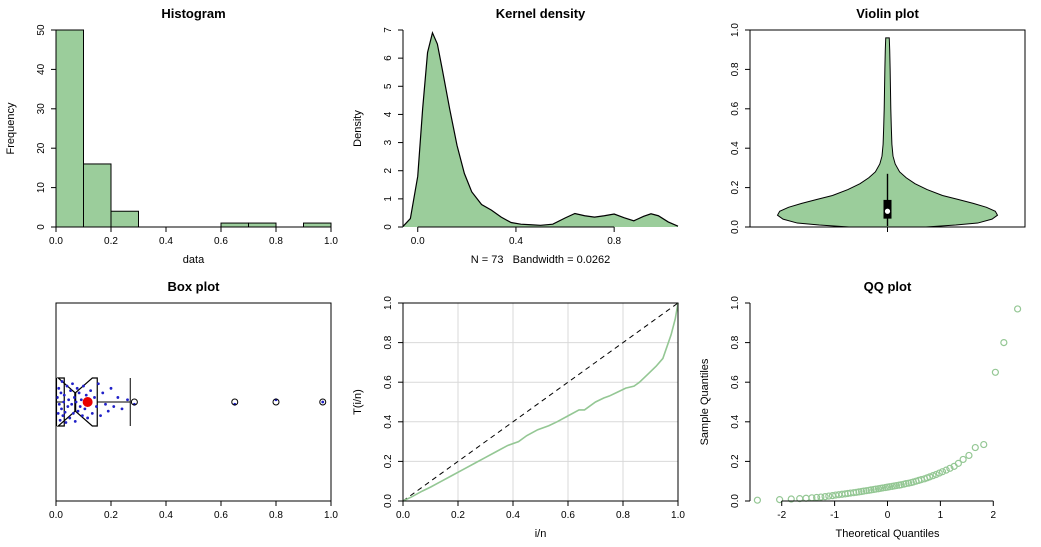  Describe the element at coordinates (887, 211) in the screenshot. I see `violin-median-dot` at that location.